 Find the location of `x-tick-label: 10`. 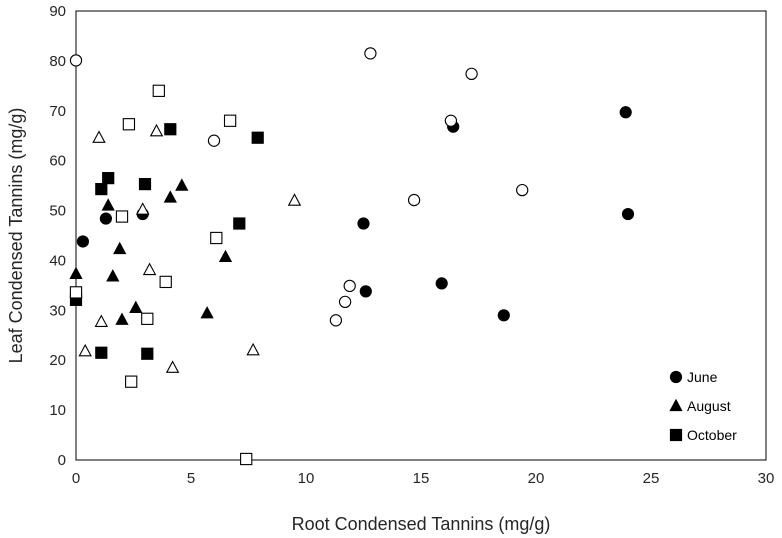

x-tick-label: 10 is located at coordinates (306, 478).